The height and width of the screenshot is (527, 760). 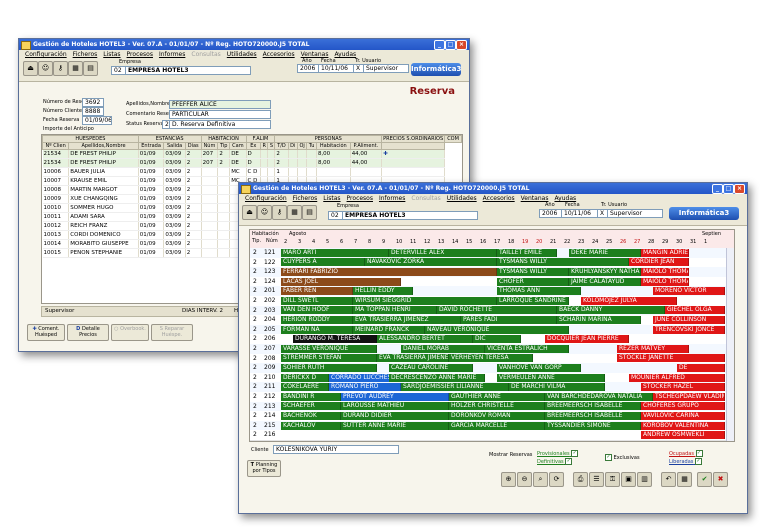 What do you see at coordinates (557, 387) in the screenshot?
I see `booking-bar: DE MARCHI VILMA` at bounding box center [557, 387].